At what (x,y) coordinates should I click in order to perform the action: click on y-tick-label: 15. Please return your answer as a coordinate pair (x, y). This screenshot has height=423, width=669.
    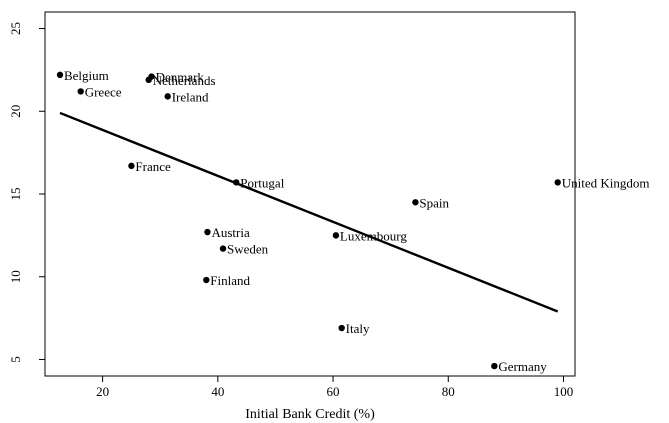
    Looking at the image, I should click on (15, 194).